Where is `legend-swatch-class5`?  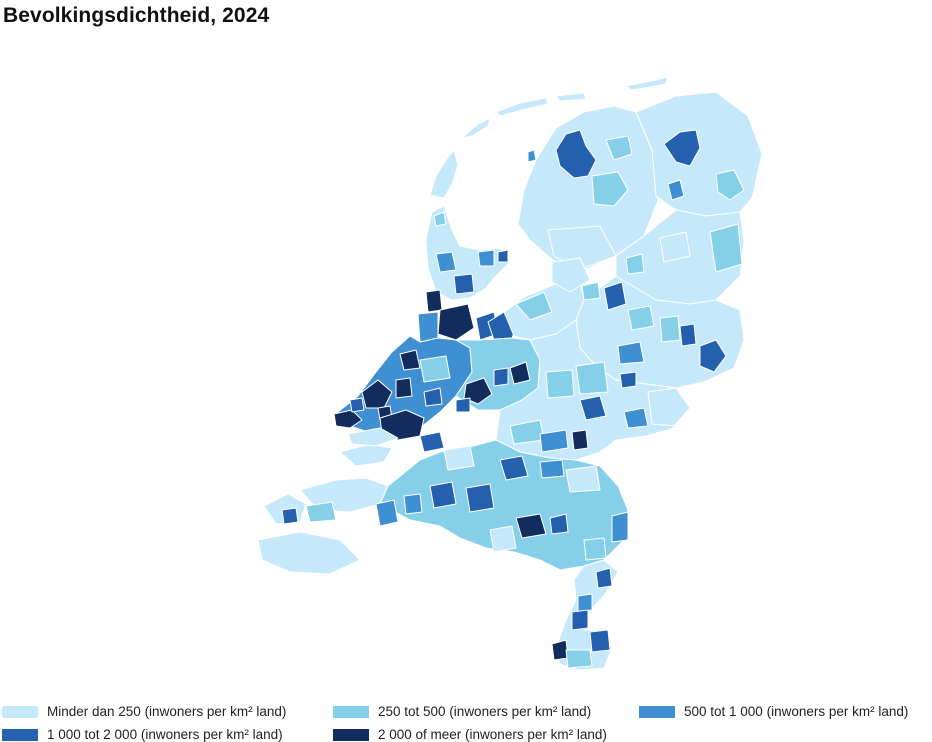 legend-swatch-class5 is located at coordinates (351, 734).